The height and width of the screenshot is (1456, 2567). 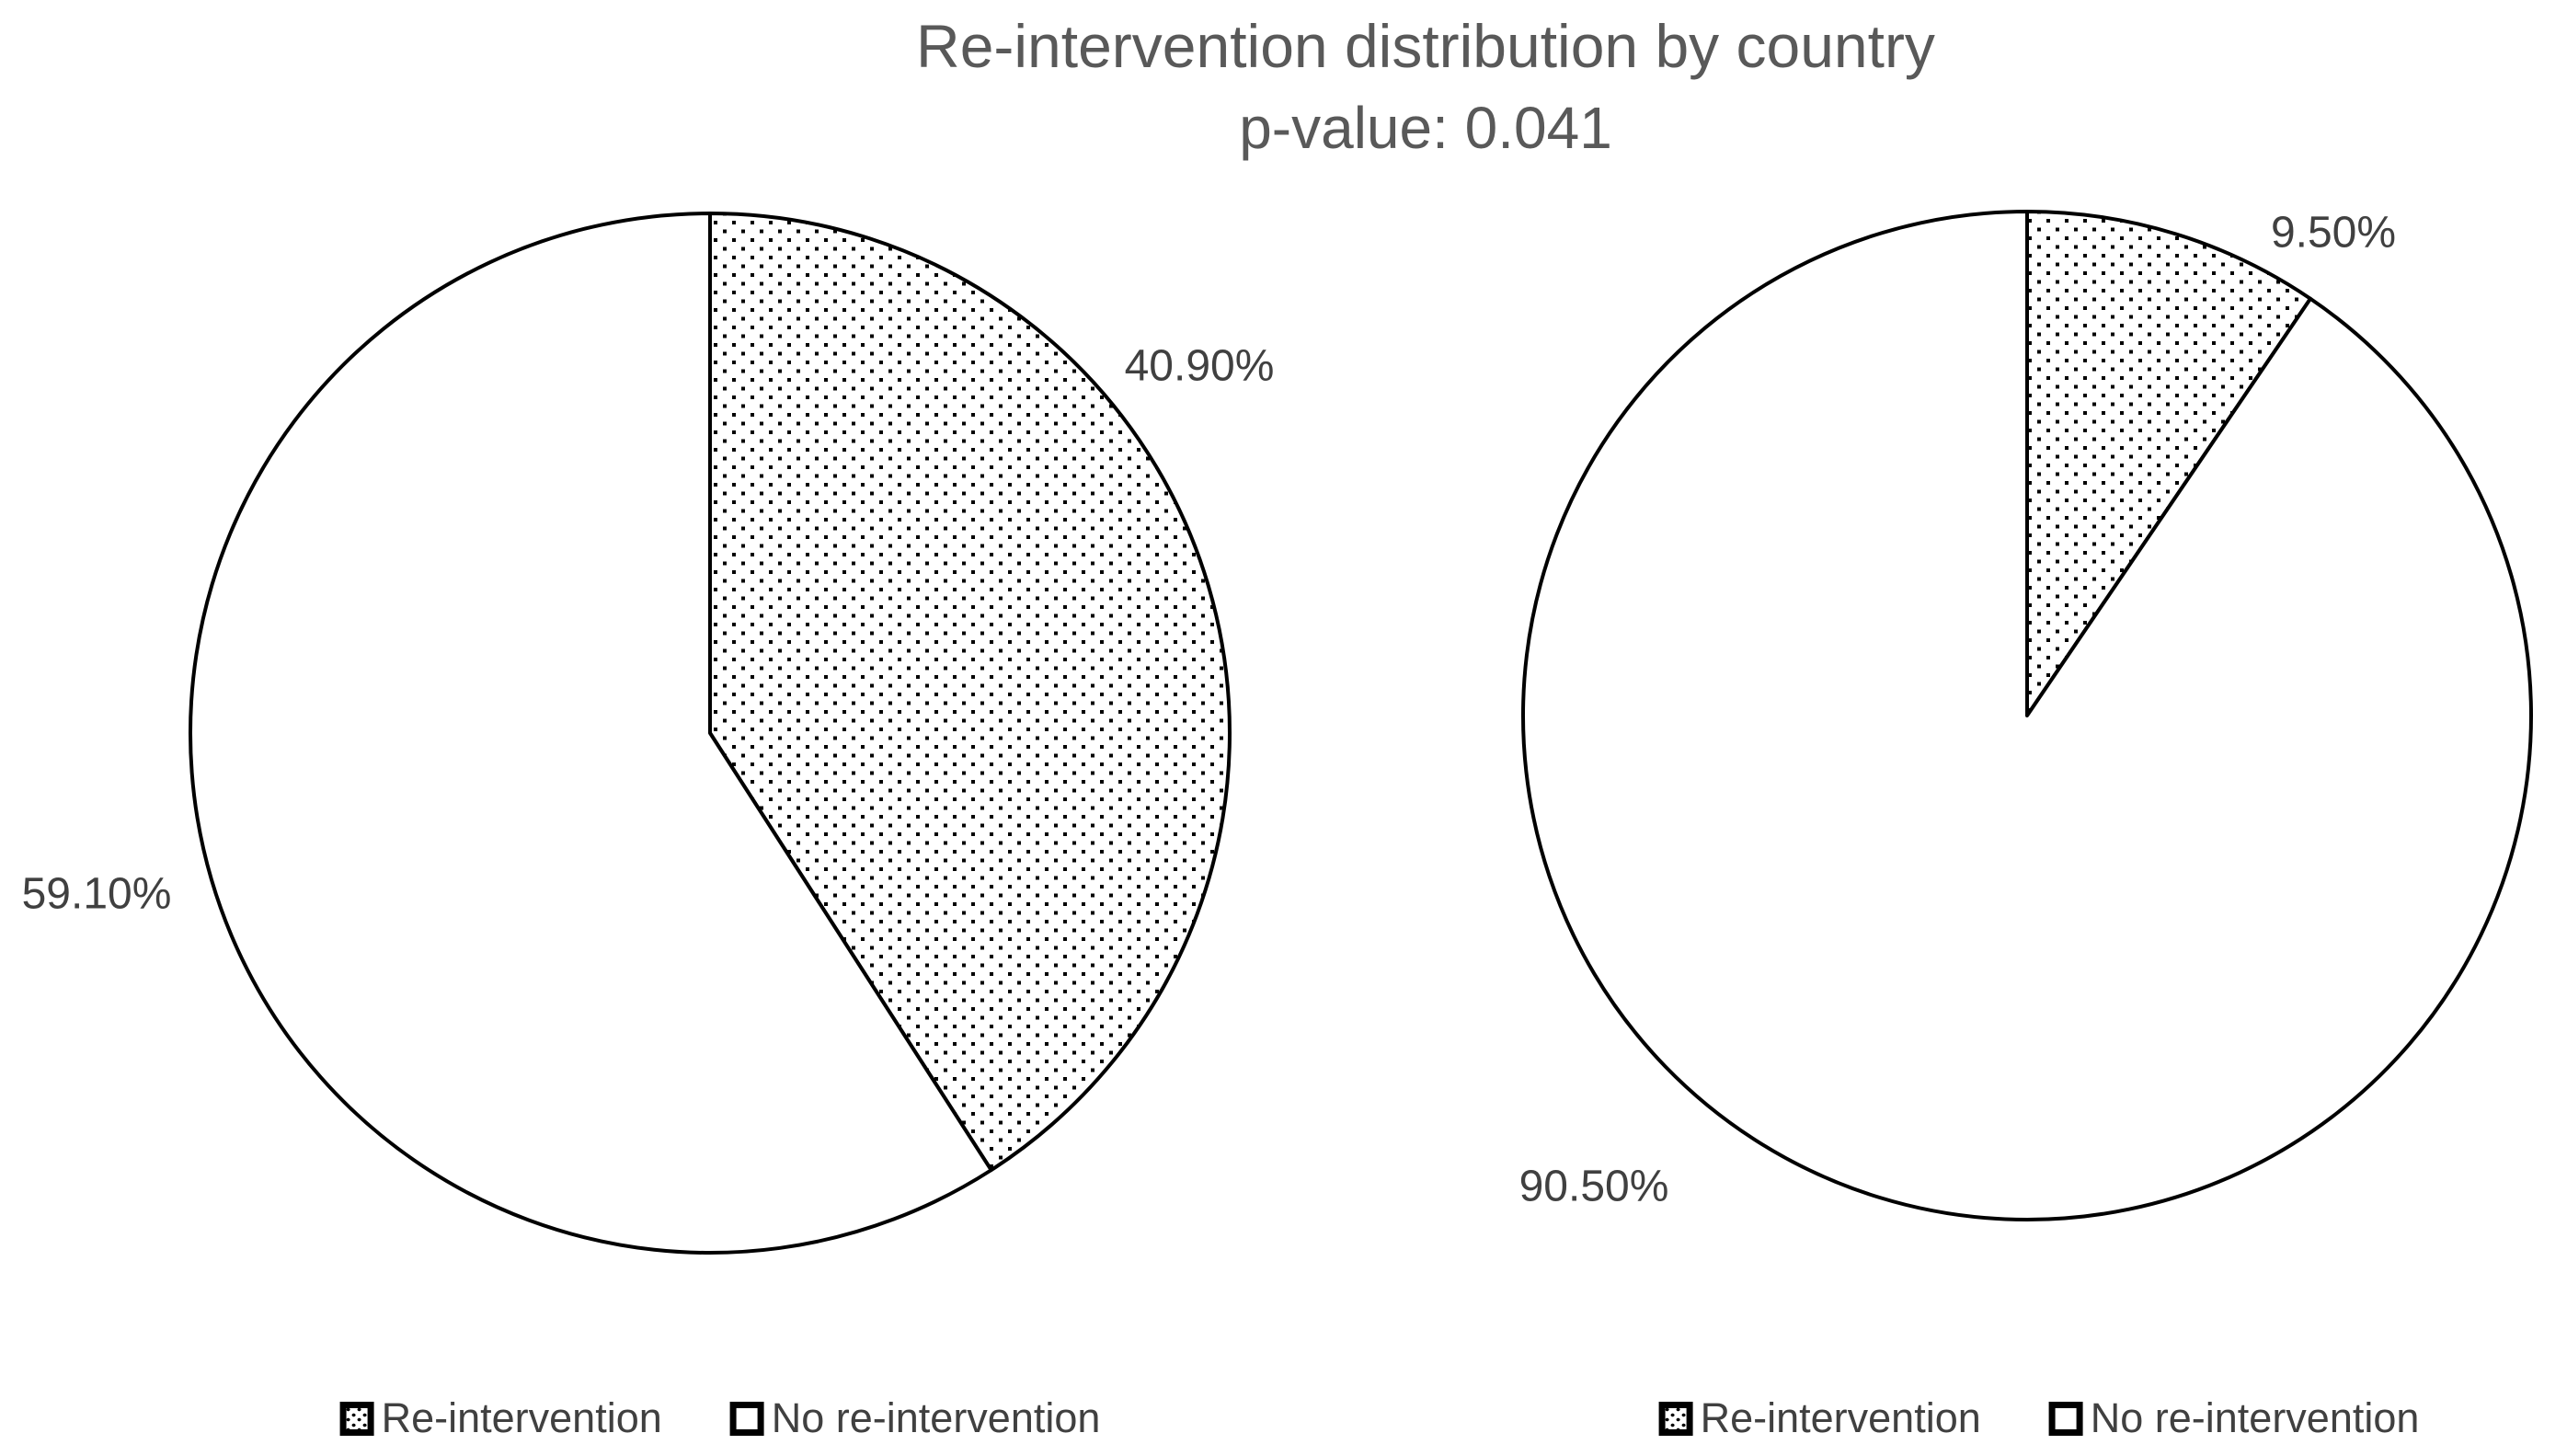 What do you see at coordinates (2169, 463) in the screenshot?
I see `pie-slice-right-re-intervention` at bounding box center [2169, 463].